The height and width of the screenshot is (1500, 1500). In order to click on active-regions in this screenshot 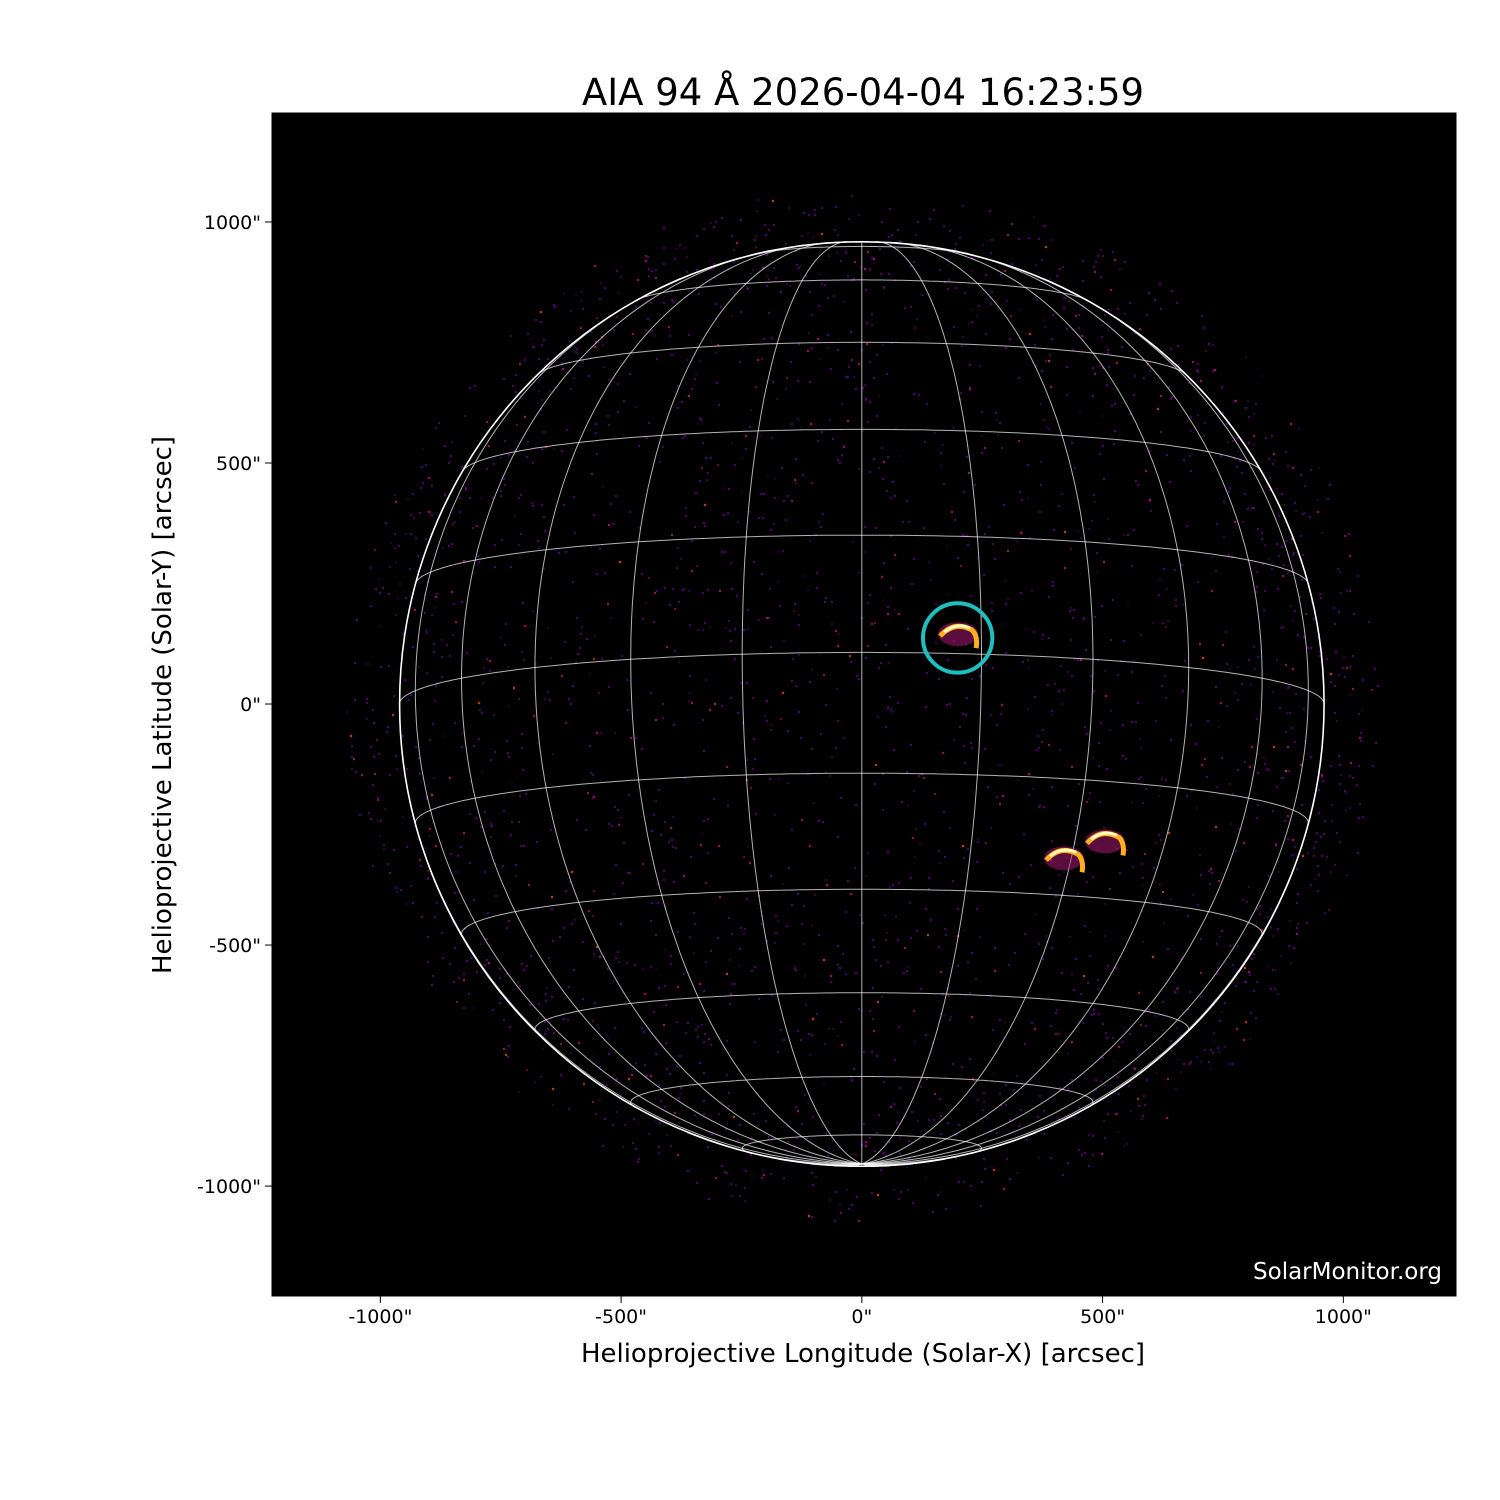, I will do `click(1032, 747)`.